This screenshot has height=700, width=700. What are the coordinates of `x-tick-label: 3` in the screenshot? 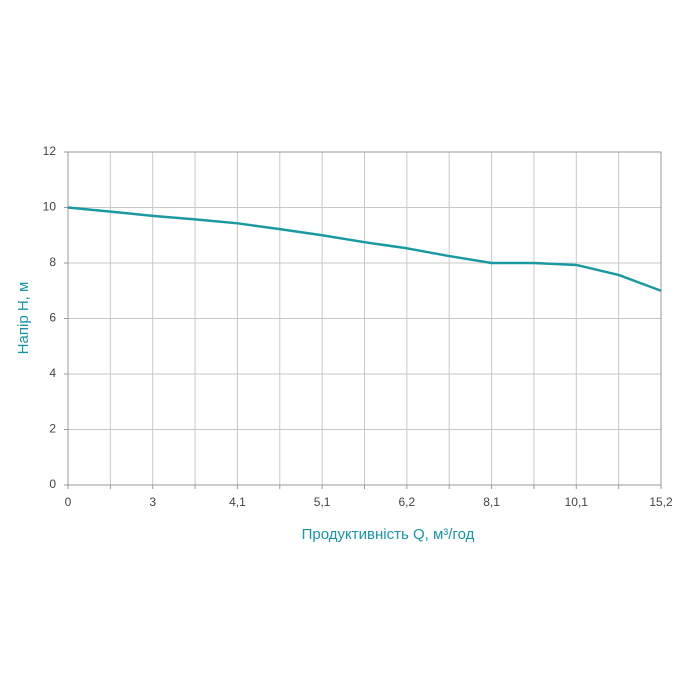 It's located at (152, 502).